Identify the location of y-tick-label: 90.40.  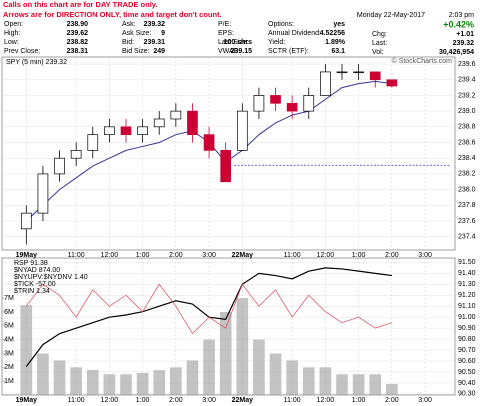
(467, 383).